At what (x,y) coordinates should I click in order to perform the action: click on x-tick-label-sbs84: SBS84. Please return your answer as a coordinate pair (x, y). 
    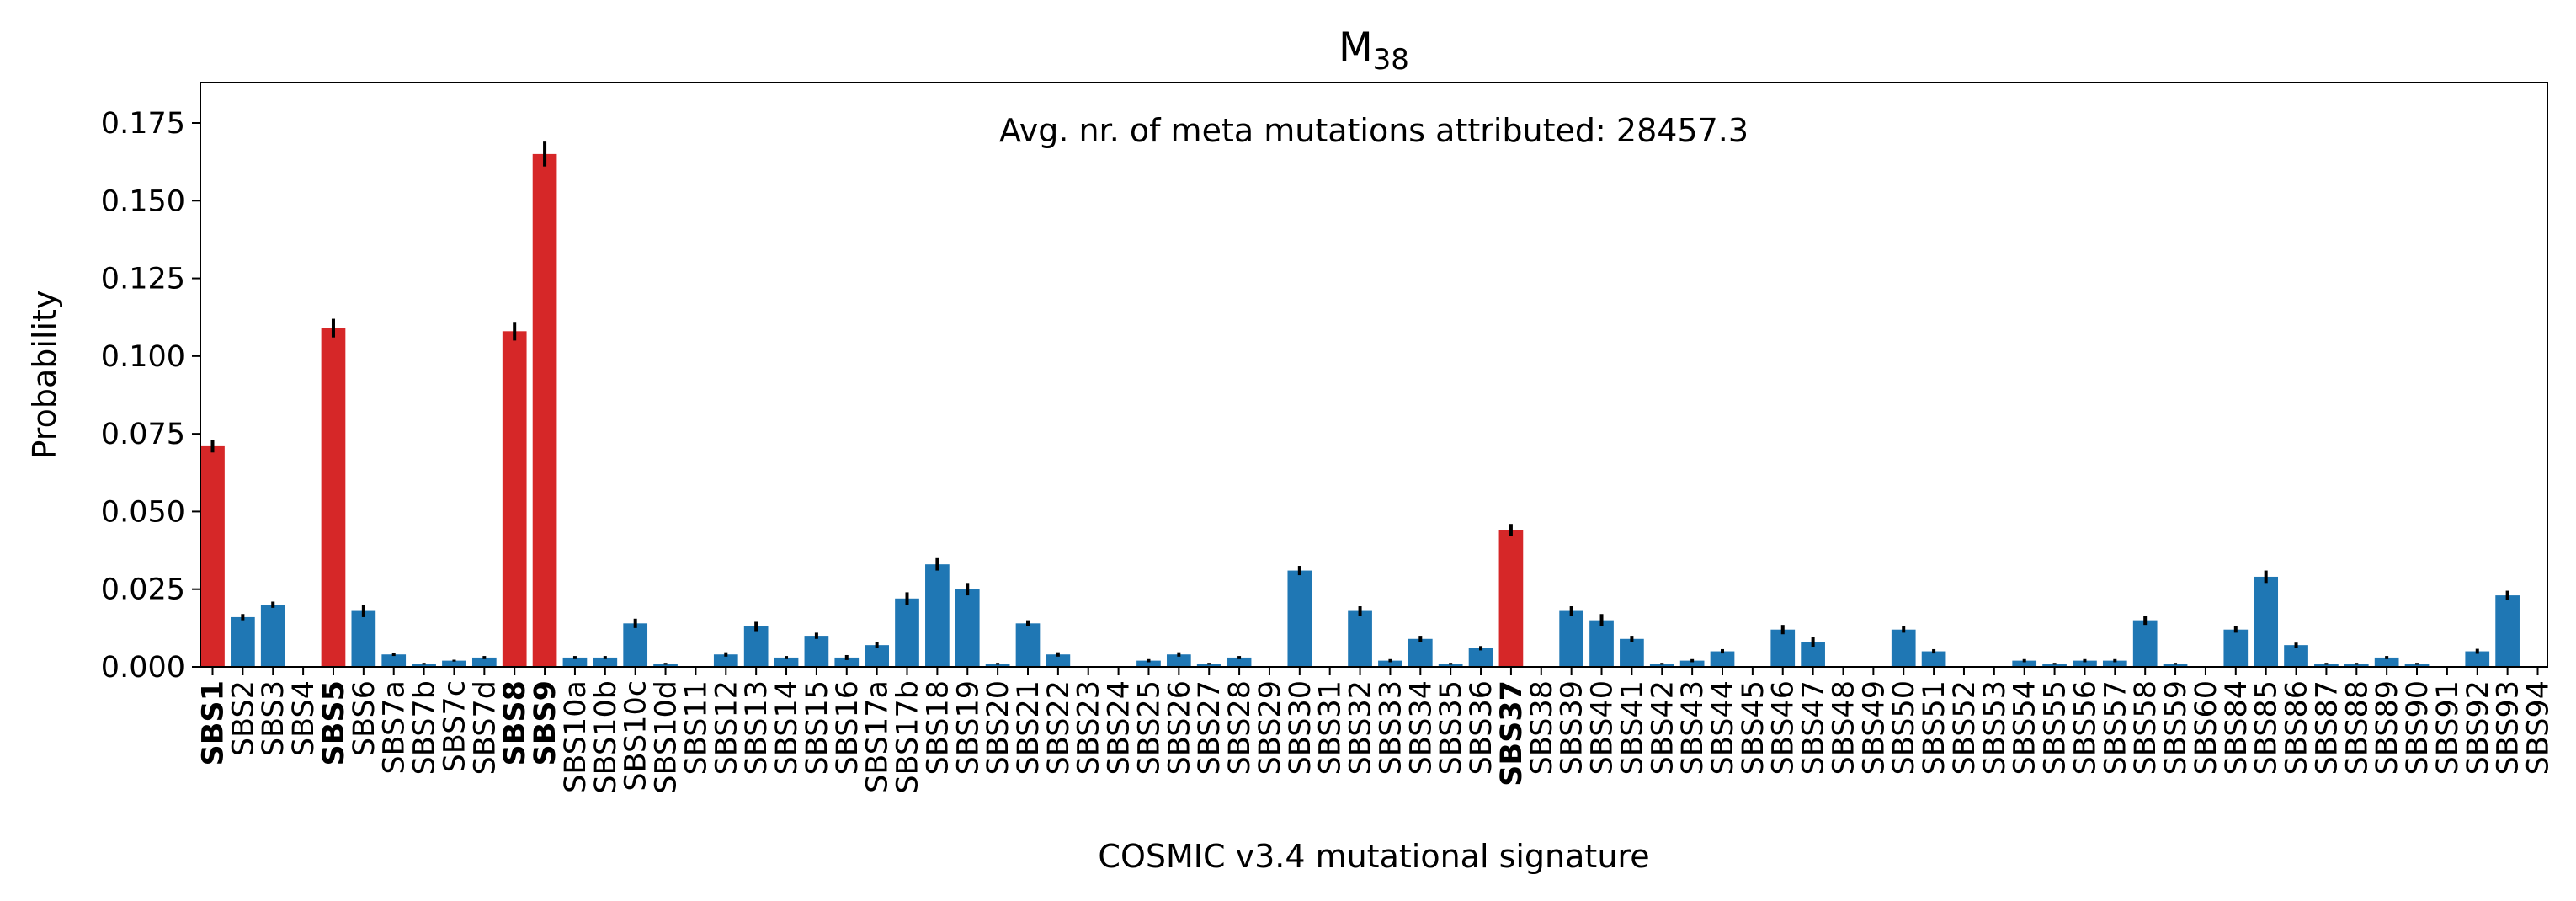
    Looking at the image, I should click on (2237, 727).